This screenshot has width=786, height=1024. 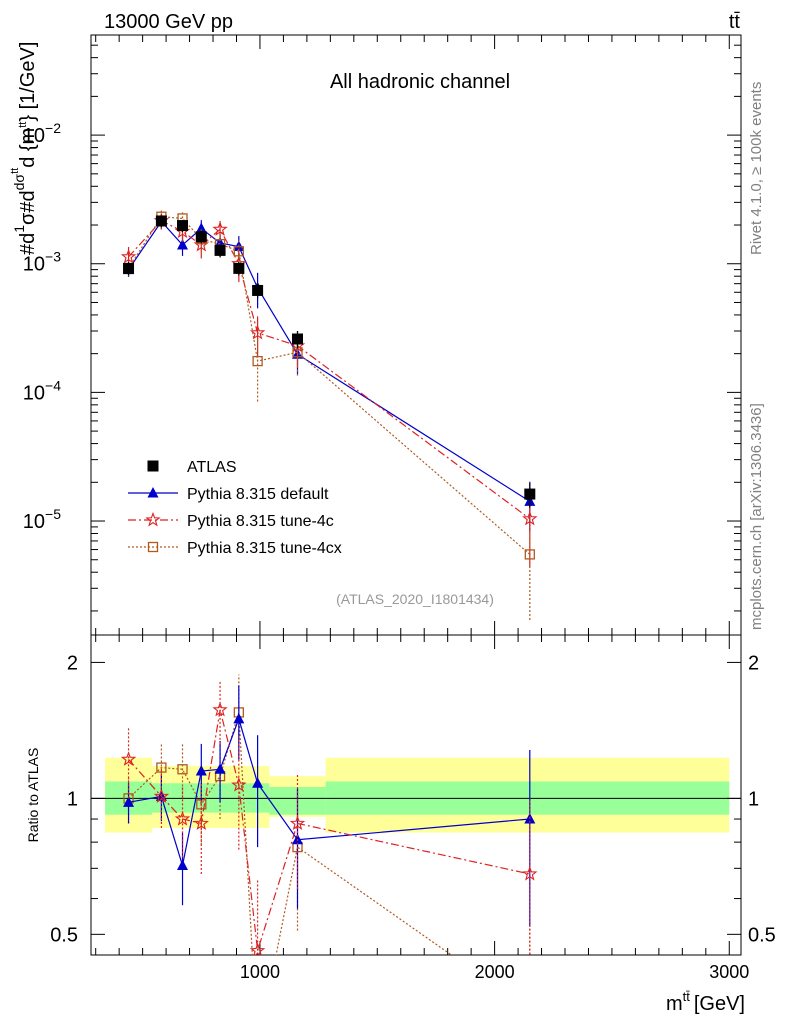 I want to click on legend-item: Pythia 8.315 default, so click(x=228, y=494).